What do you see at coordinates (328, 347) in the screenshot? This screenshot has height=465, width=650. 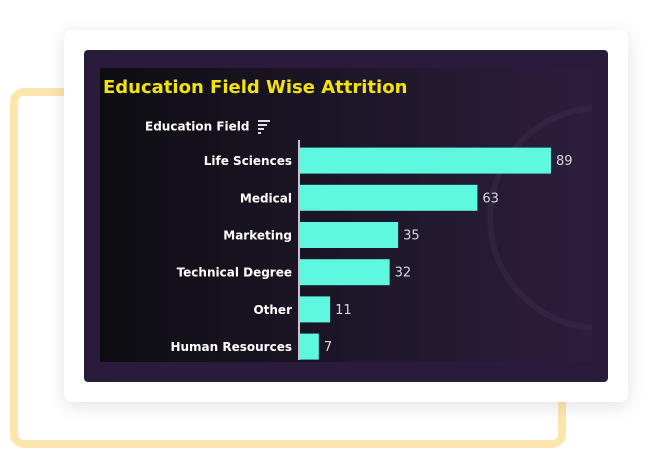 I see `value-label: 7` at bounding box center [328, 347].